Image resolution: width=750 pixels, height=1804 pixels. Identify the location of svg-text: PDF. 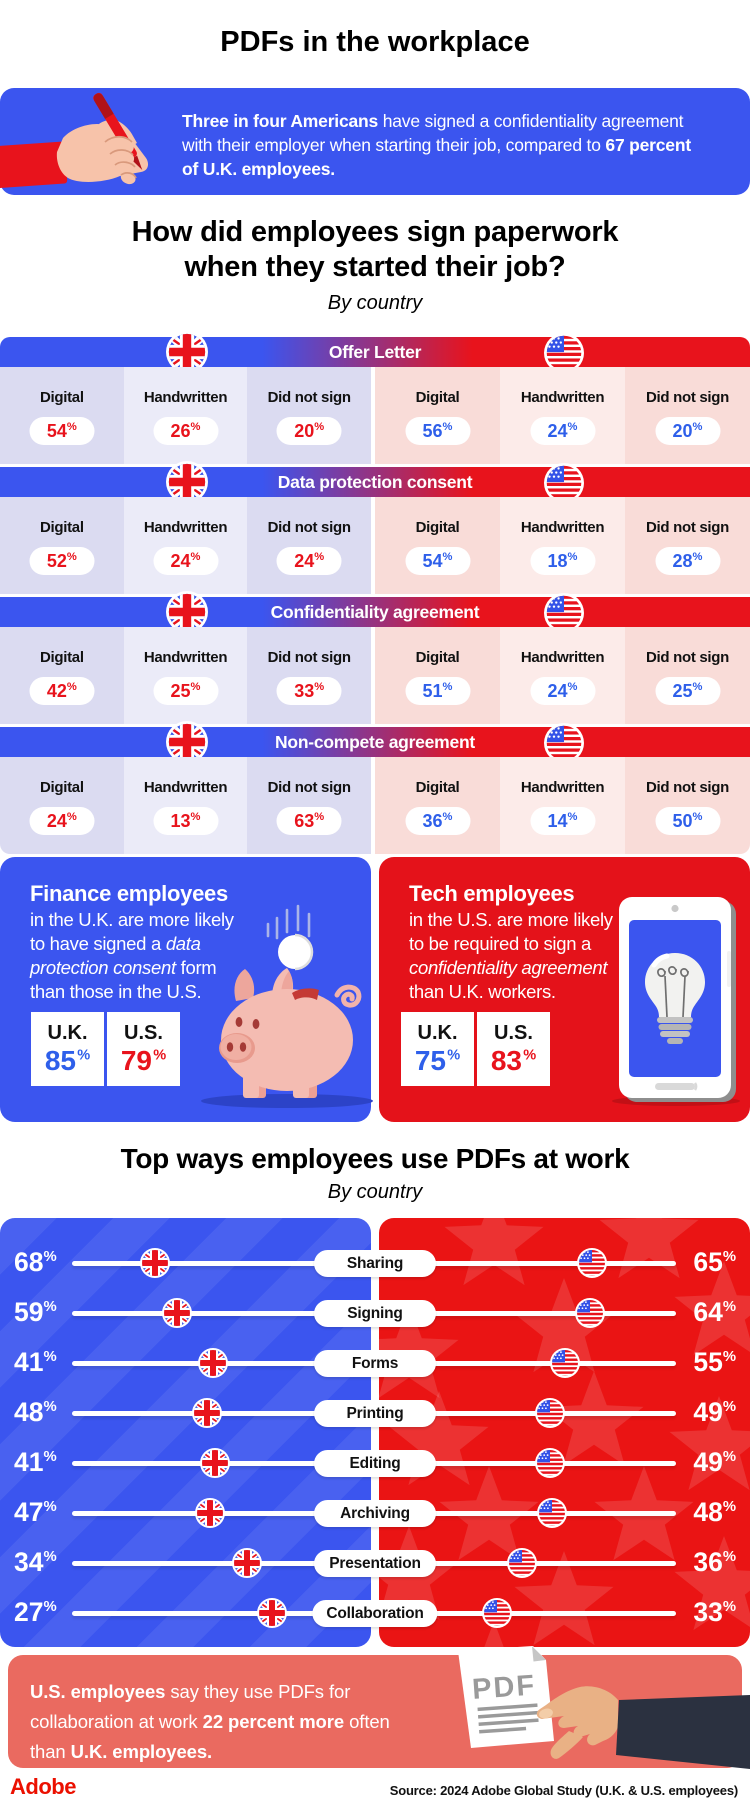
(504, 1687).